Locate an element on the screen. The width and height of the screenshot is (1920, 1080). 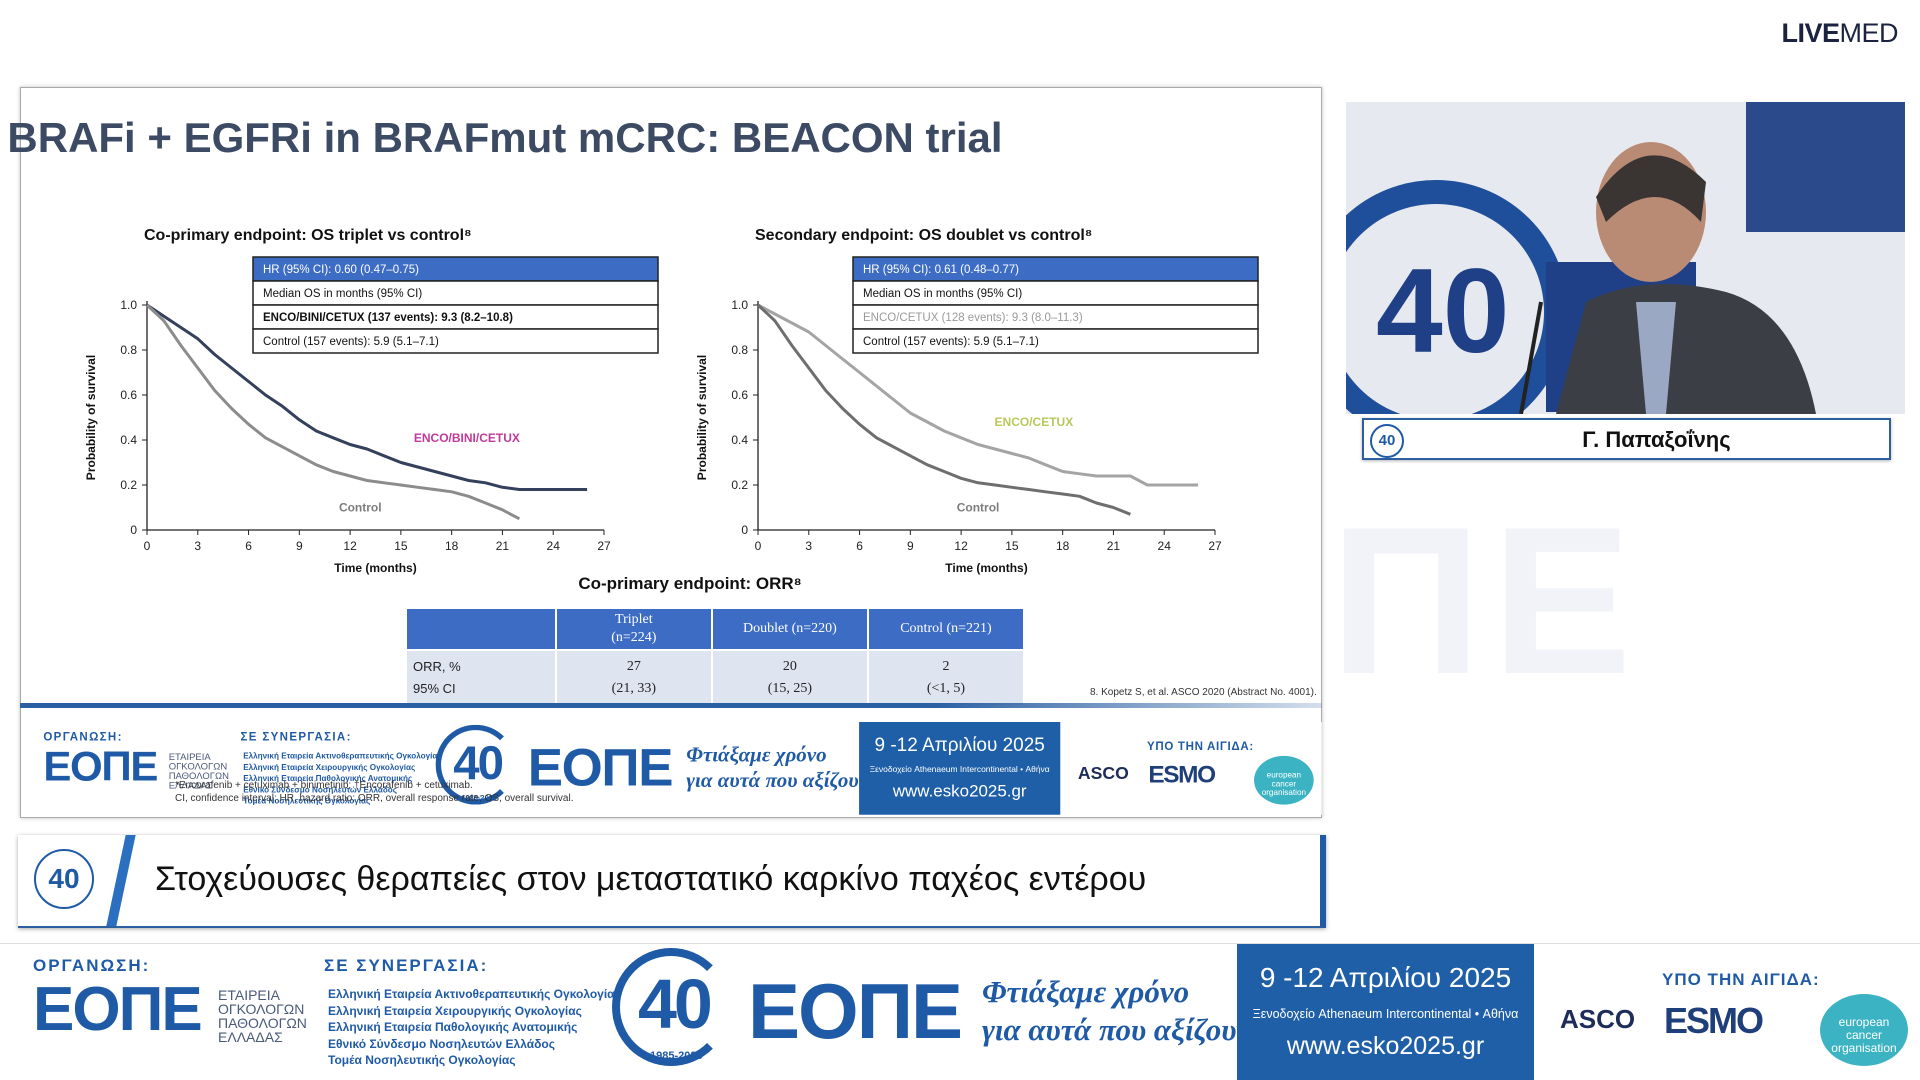
x-tick-label: 9 is located at coordinates (910, 546).